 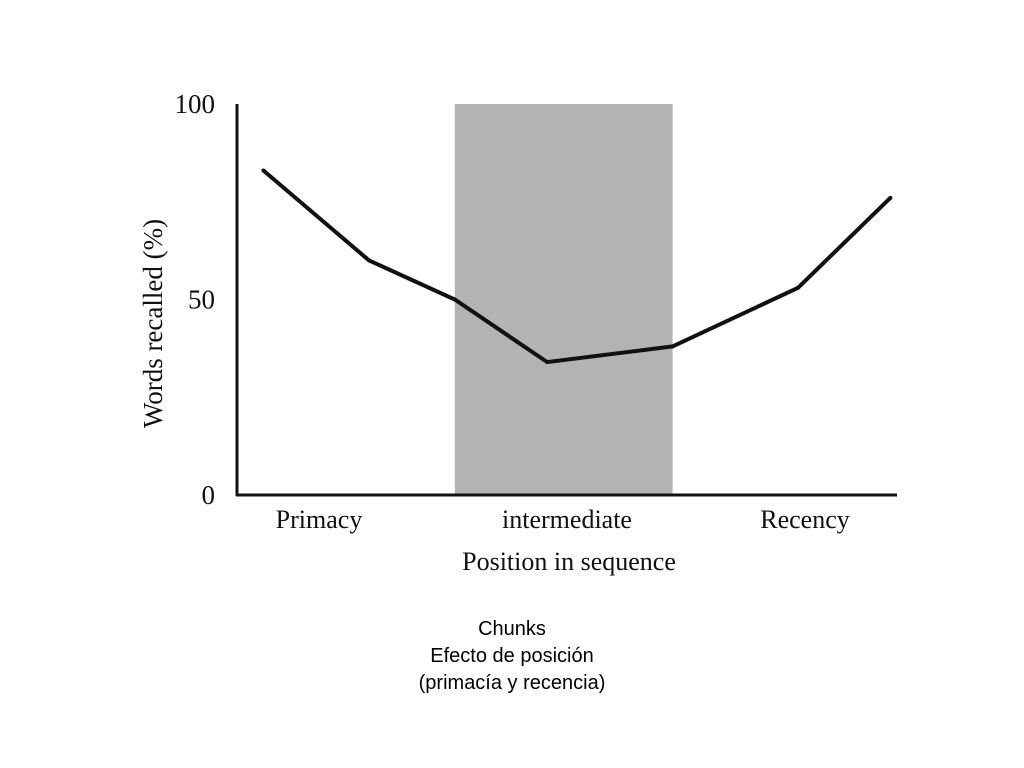 I want to click on intermediate-highlight-band, so click(x=563, y=299).